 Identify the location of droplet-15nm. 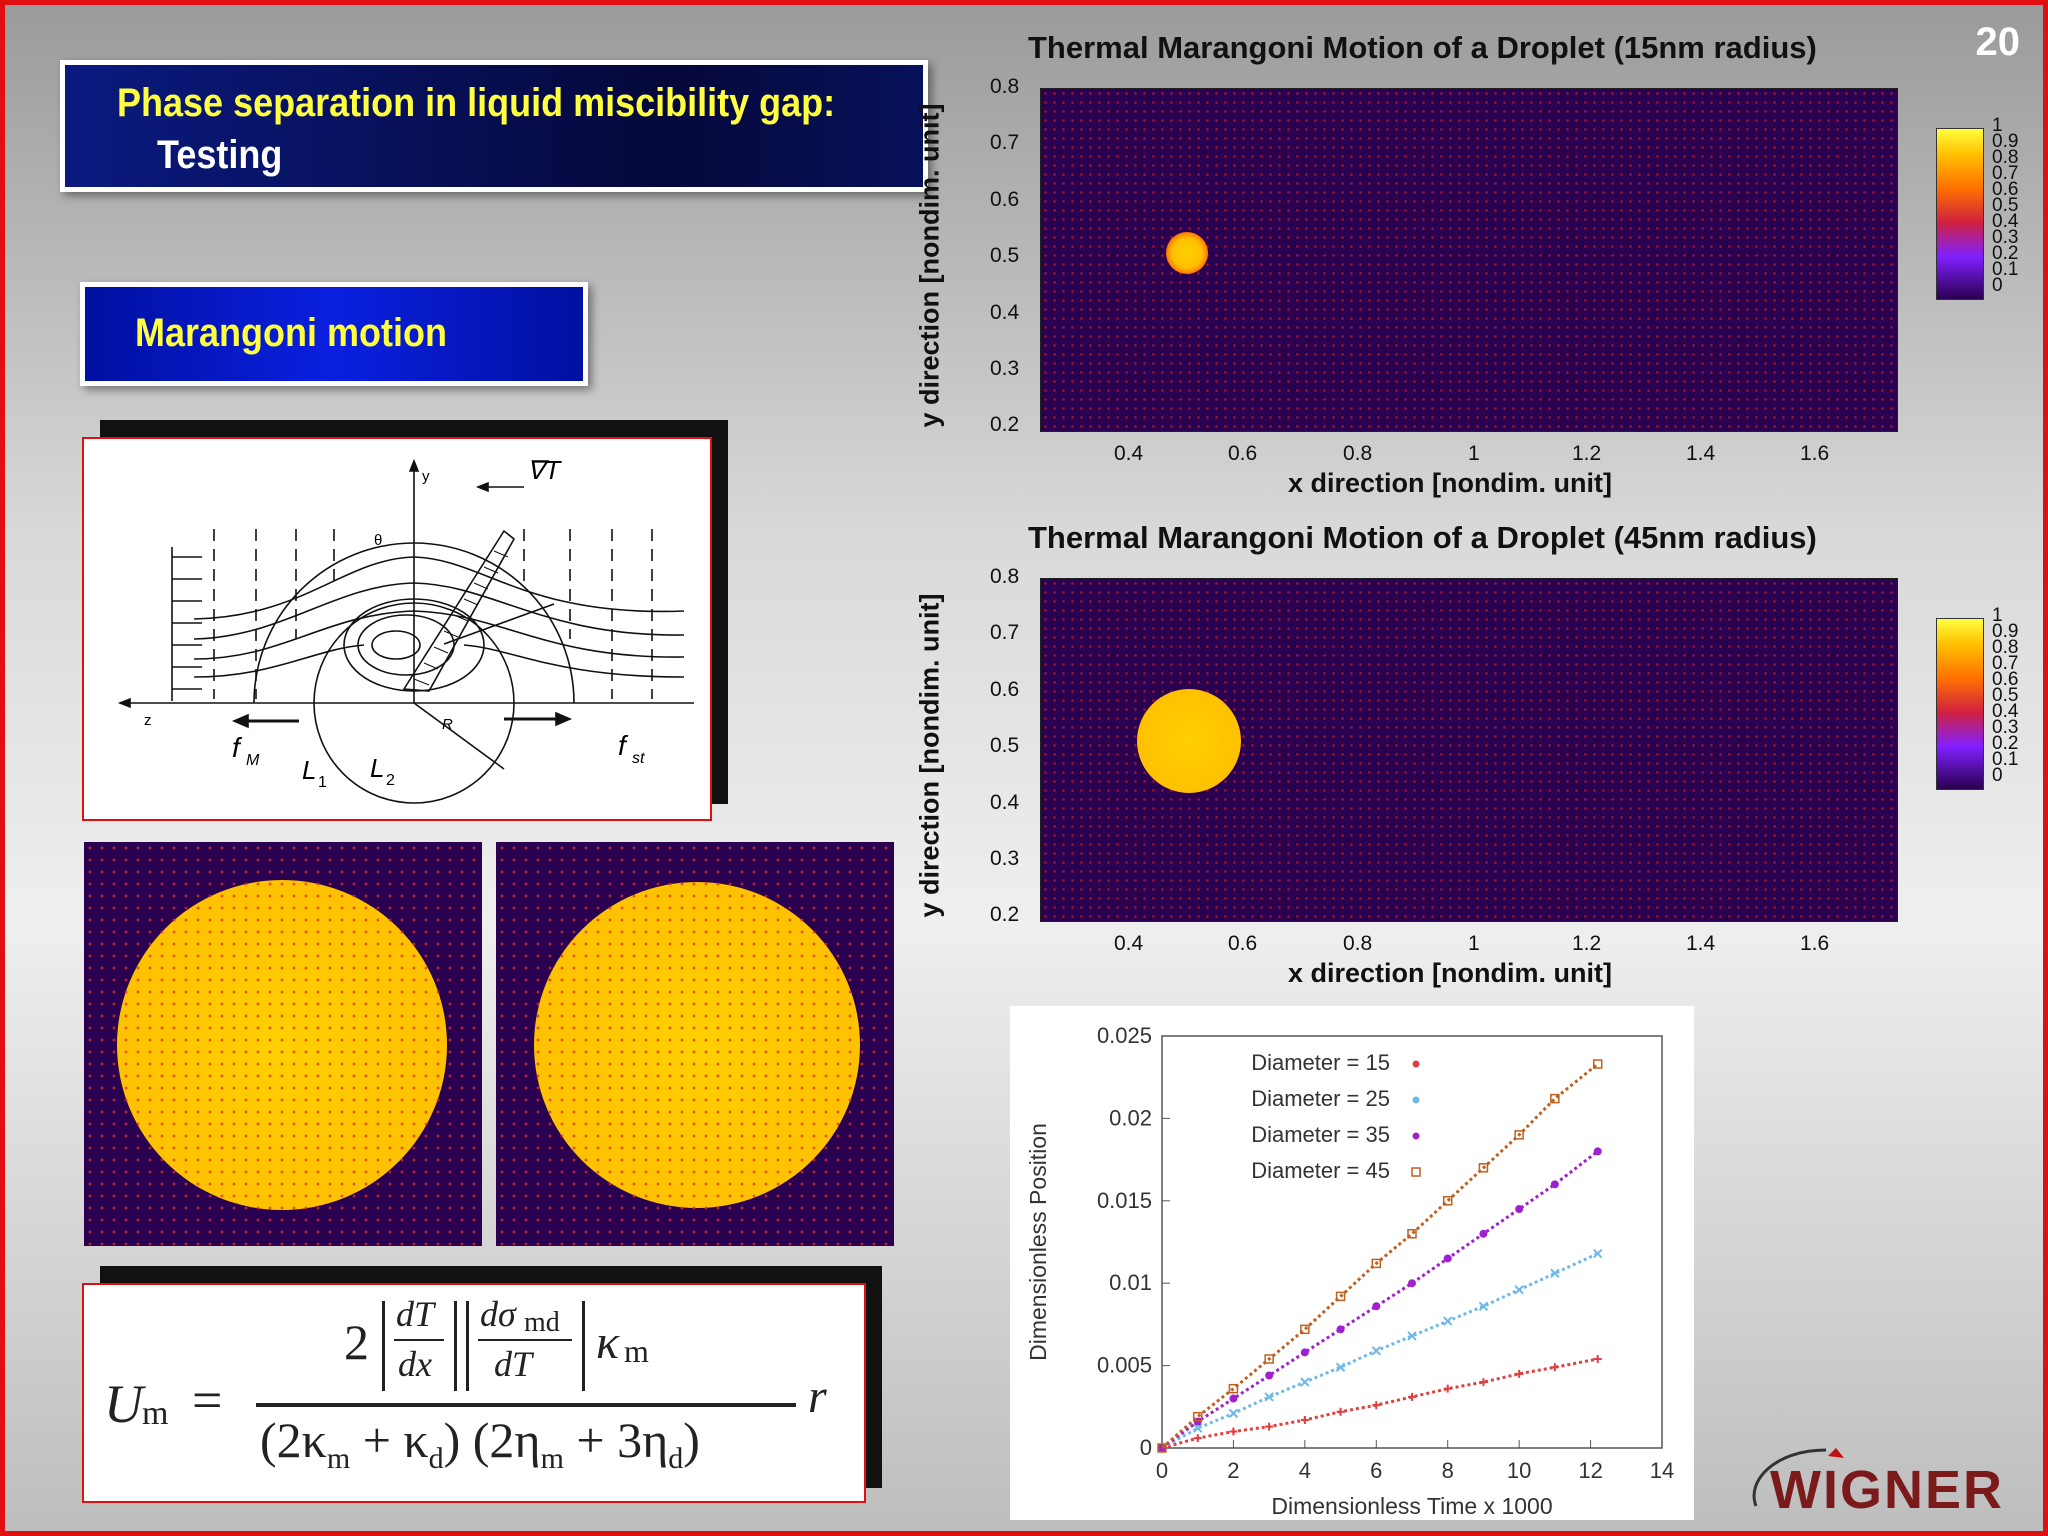
(1187, 253).